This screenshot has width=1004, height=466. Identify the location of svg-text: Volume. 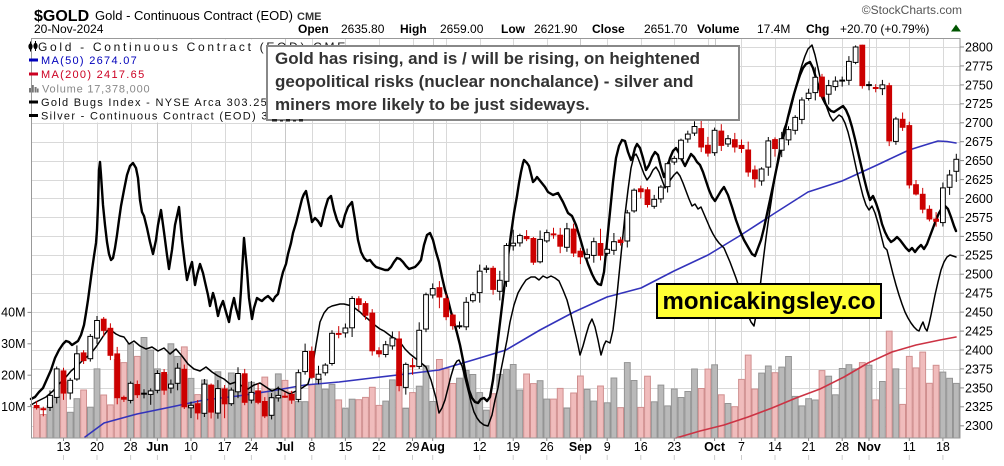
(718, 29).